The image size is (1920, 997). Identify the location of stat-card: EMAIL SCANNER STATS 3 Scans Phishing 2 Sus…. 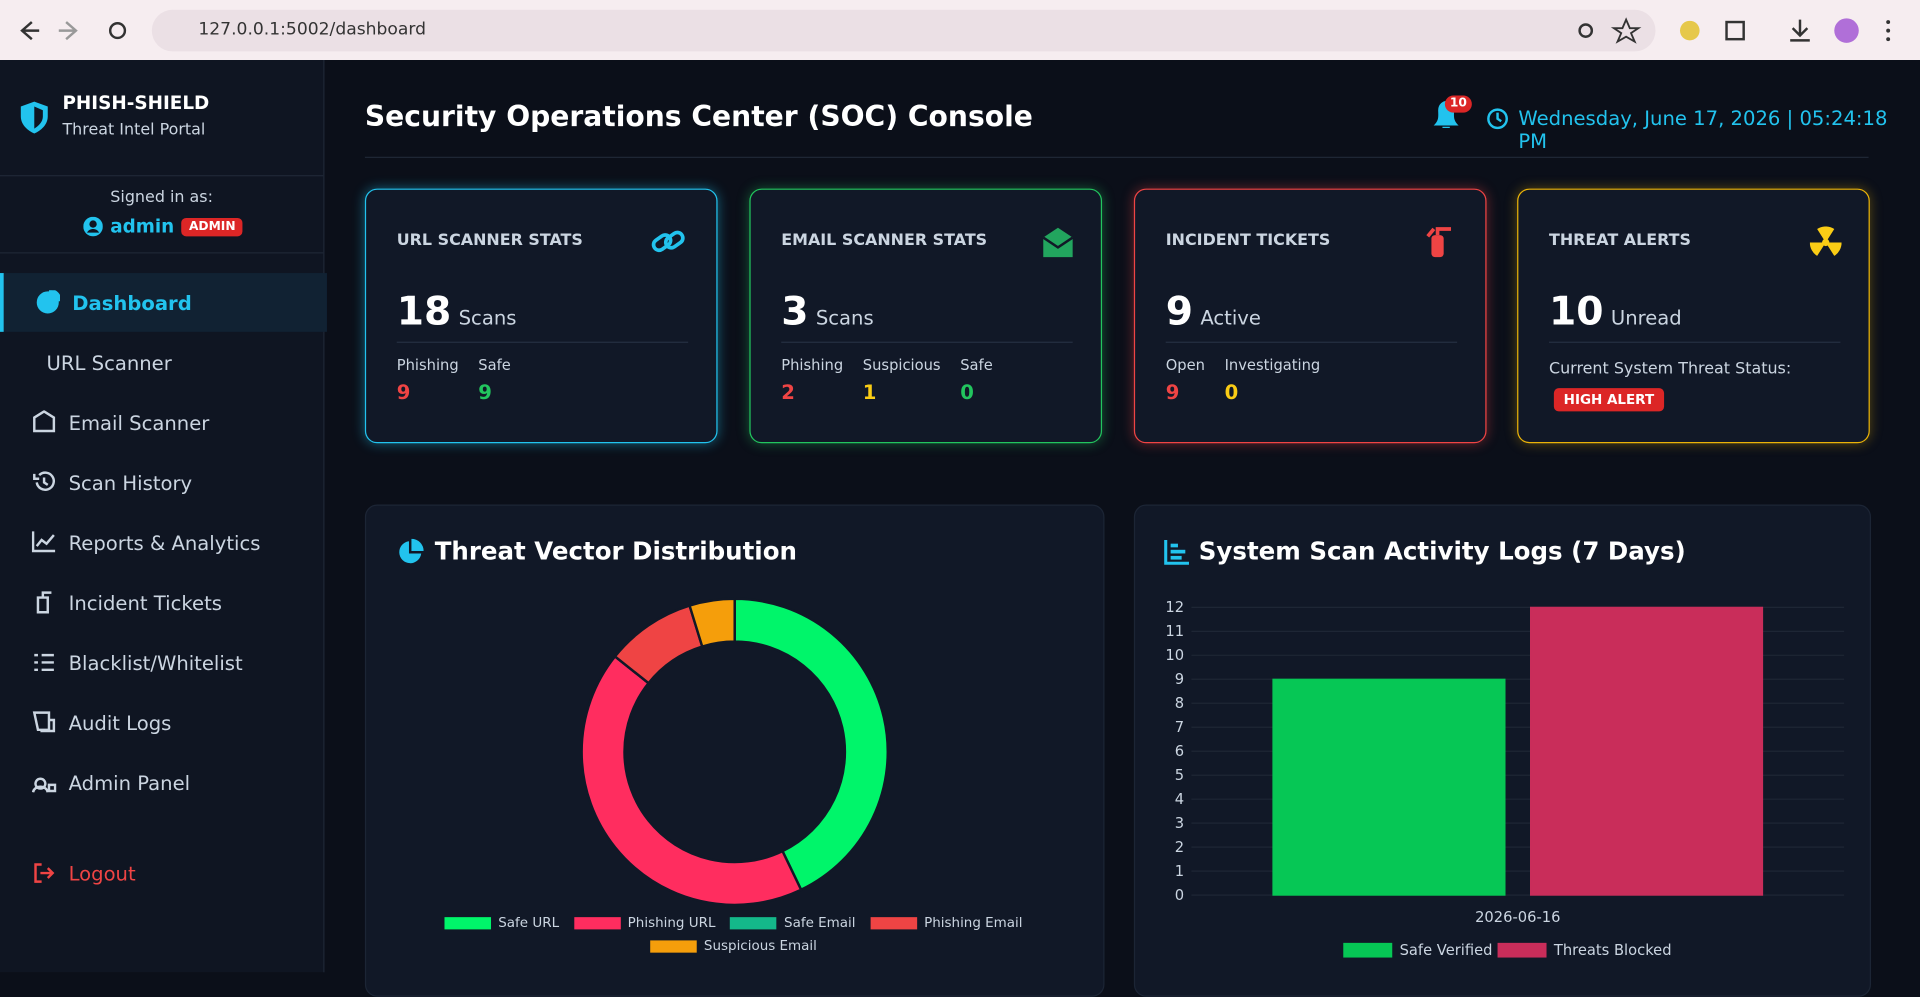
(926, 316).